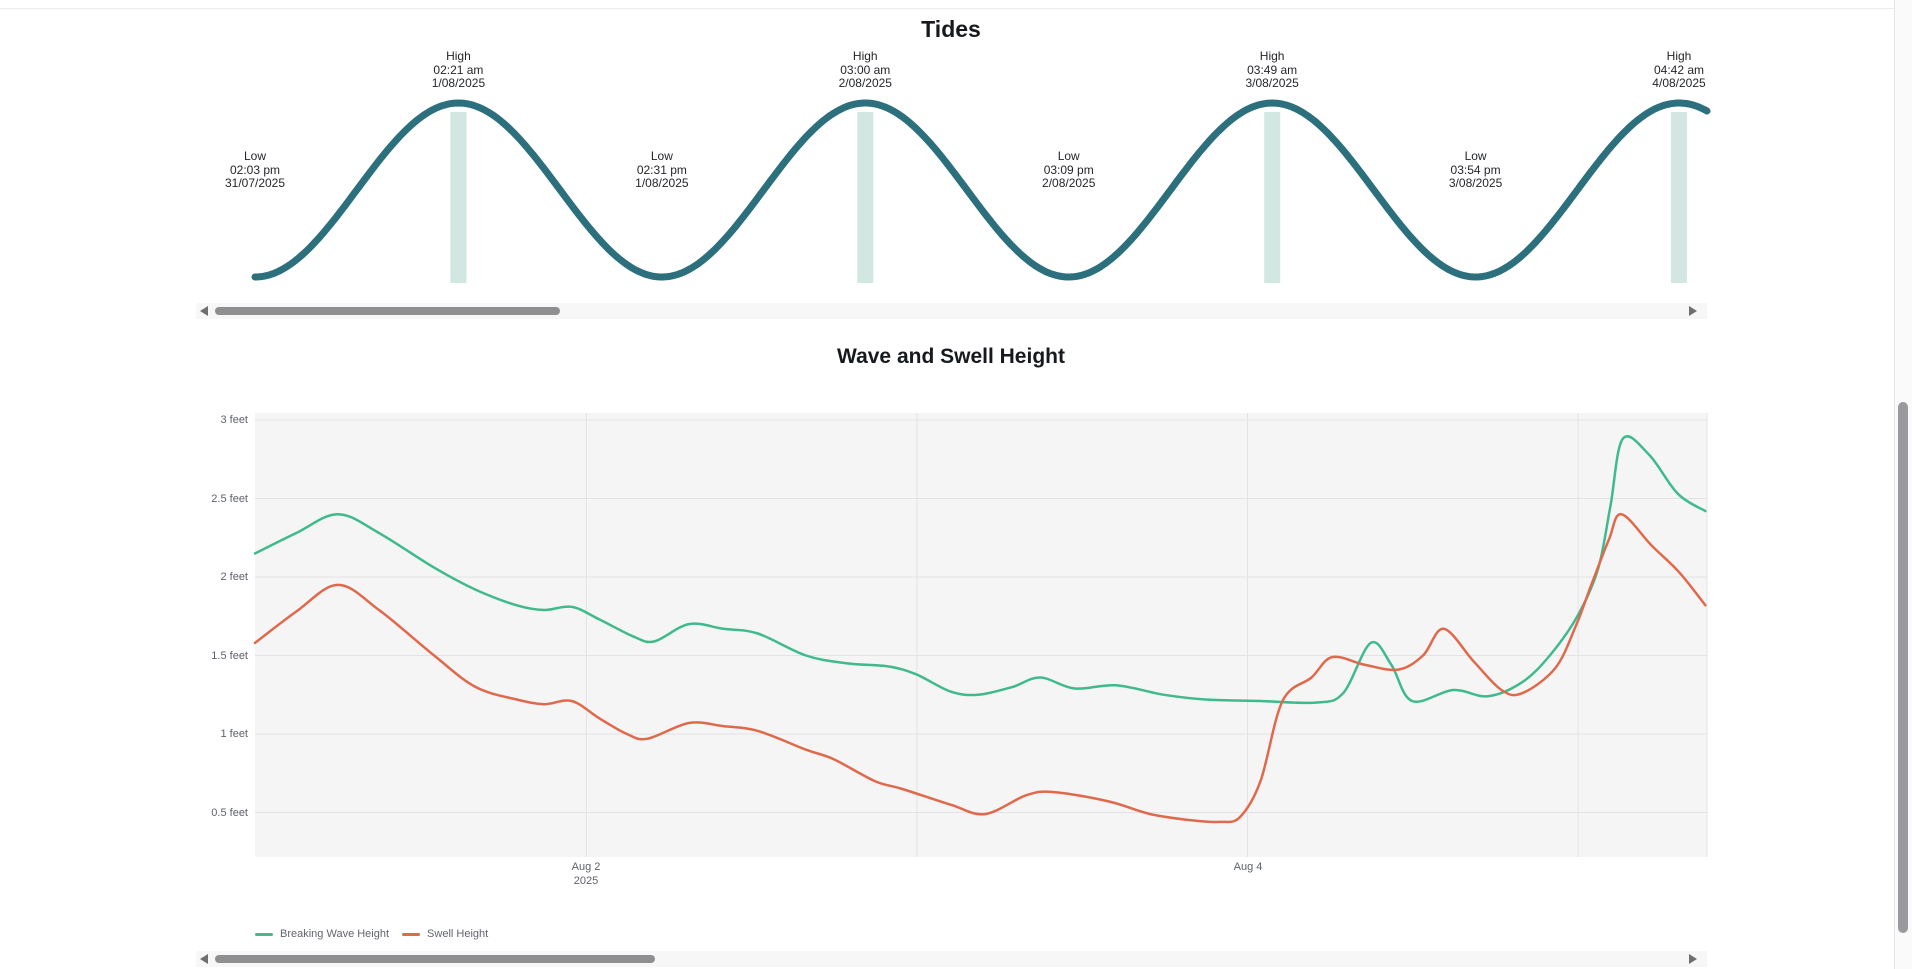  What do you see at coordinates (586, 881) in the screenshot?
I see `x-axis-tick-sublabel: 2025` at bounding box center [586, 881].